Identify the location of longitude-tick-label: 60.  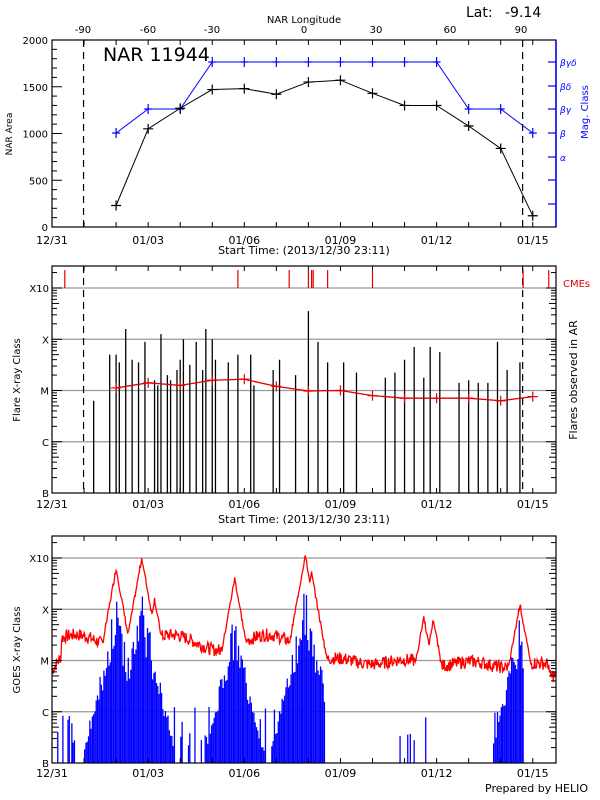
(450, 30).